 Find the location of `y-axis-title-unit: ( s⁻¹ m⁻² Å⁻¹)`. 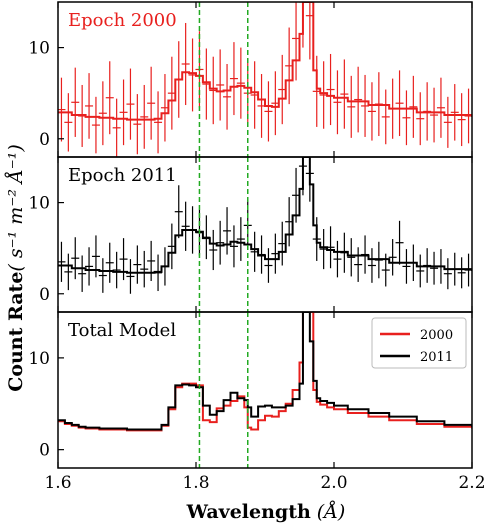

y-axis-title-unit: ( s⁻¹ m⁻² Å⁻¹) is located at coordinates (16, 207).